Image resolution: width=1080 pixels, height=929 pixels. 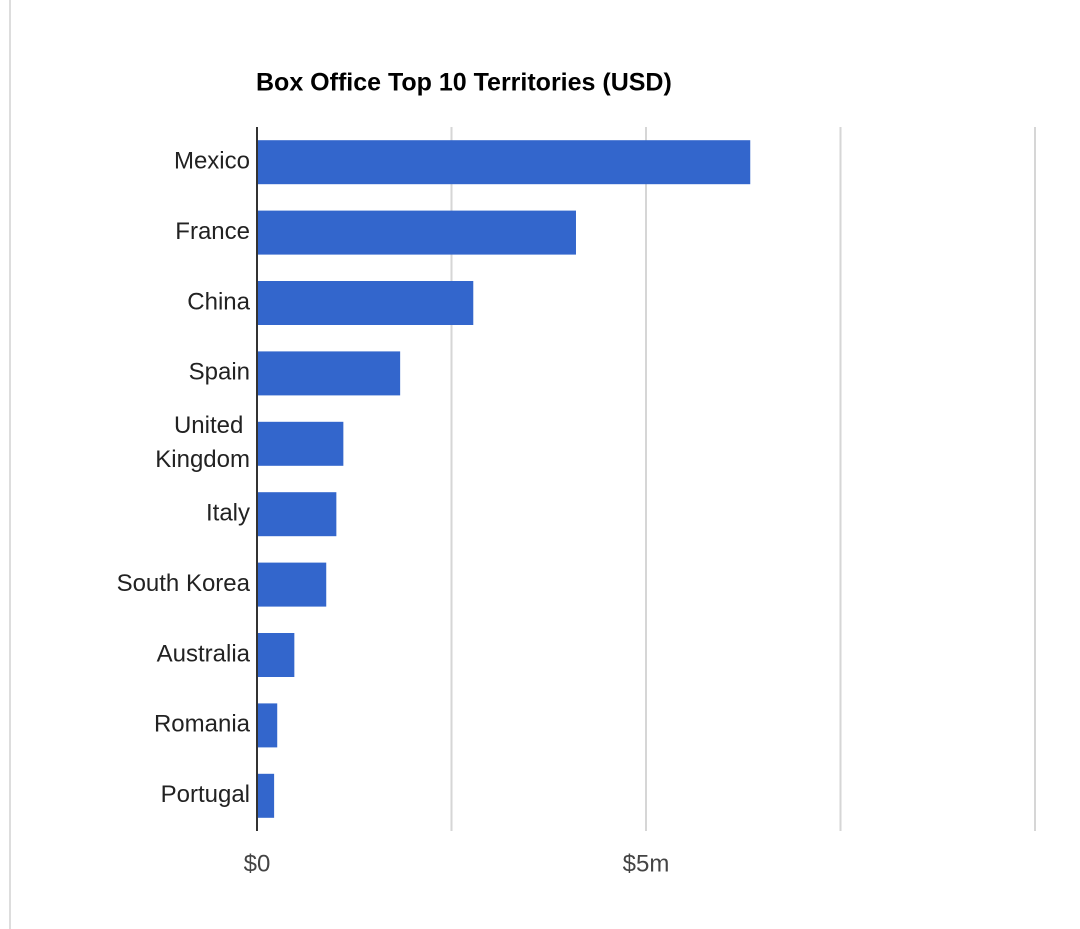 I want to click on y-tick-label: China, so click(x=218, y=301).